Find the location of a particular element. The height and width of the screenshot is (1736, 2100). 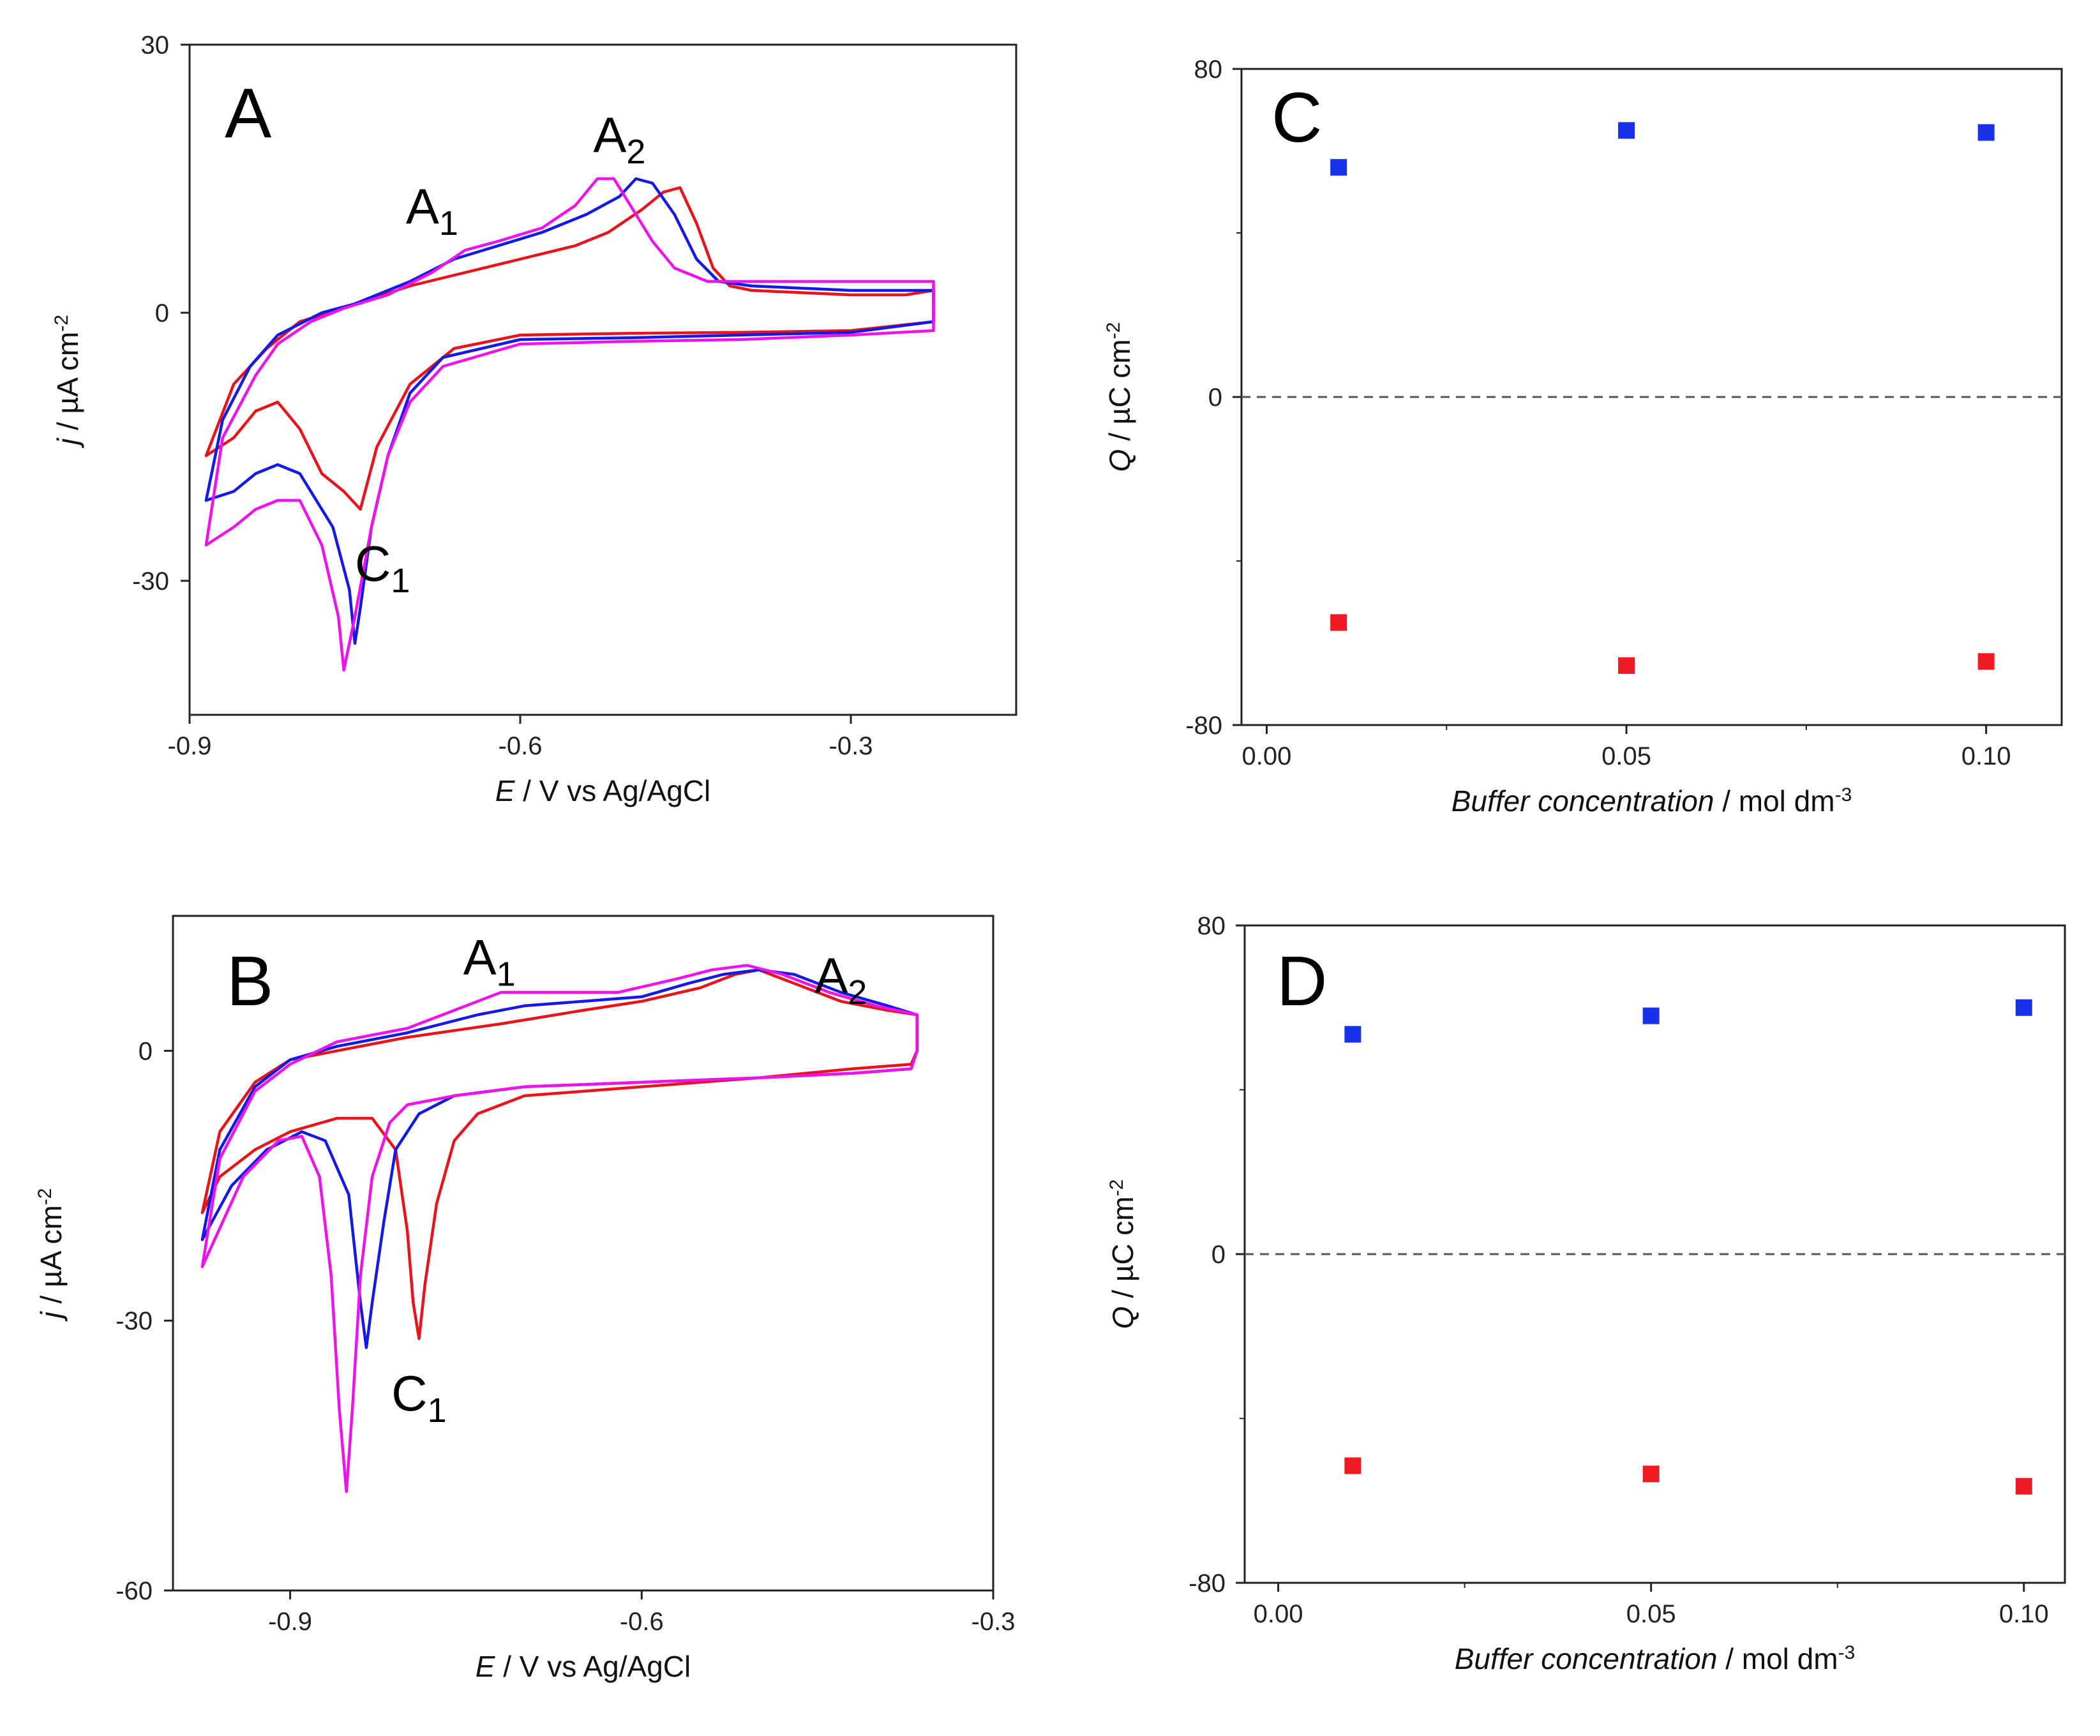

panel-label: C is located at coordinates (1296, 118).